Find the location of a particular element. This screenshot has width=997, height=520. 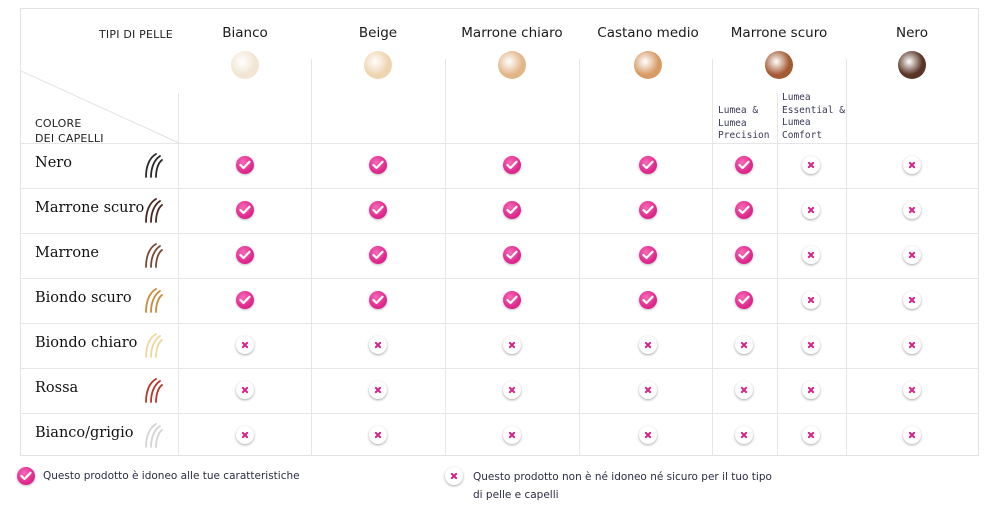

note-line: Comfort is located at coordinates (802, 135).